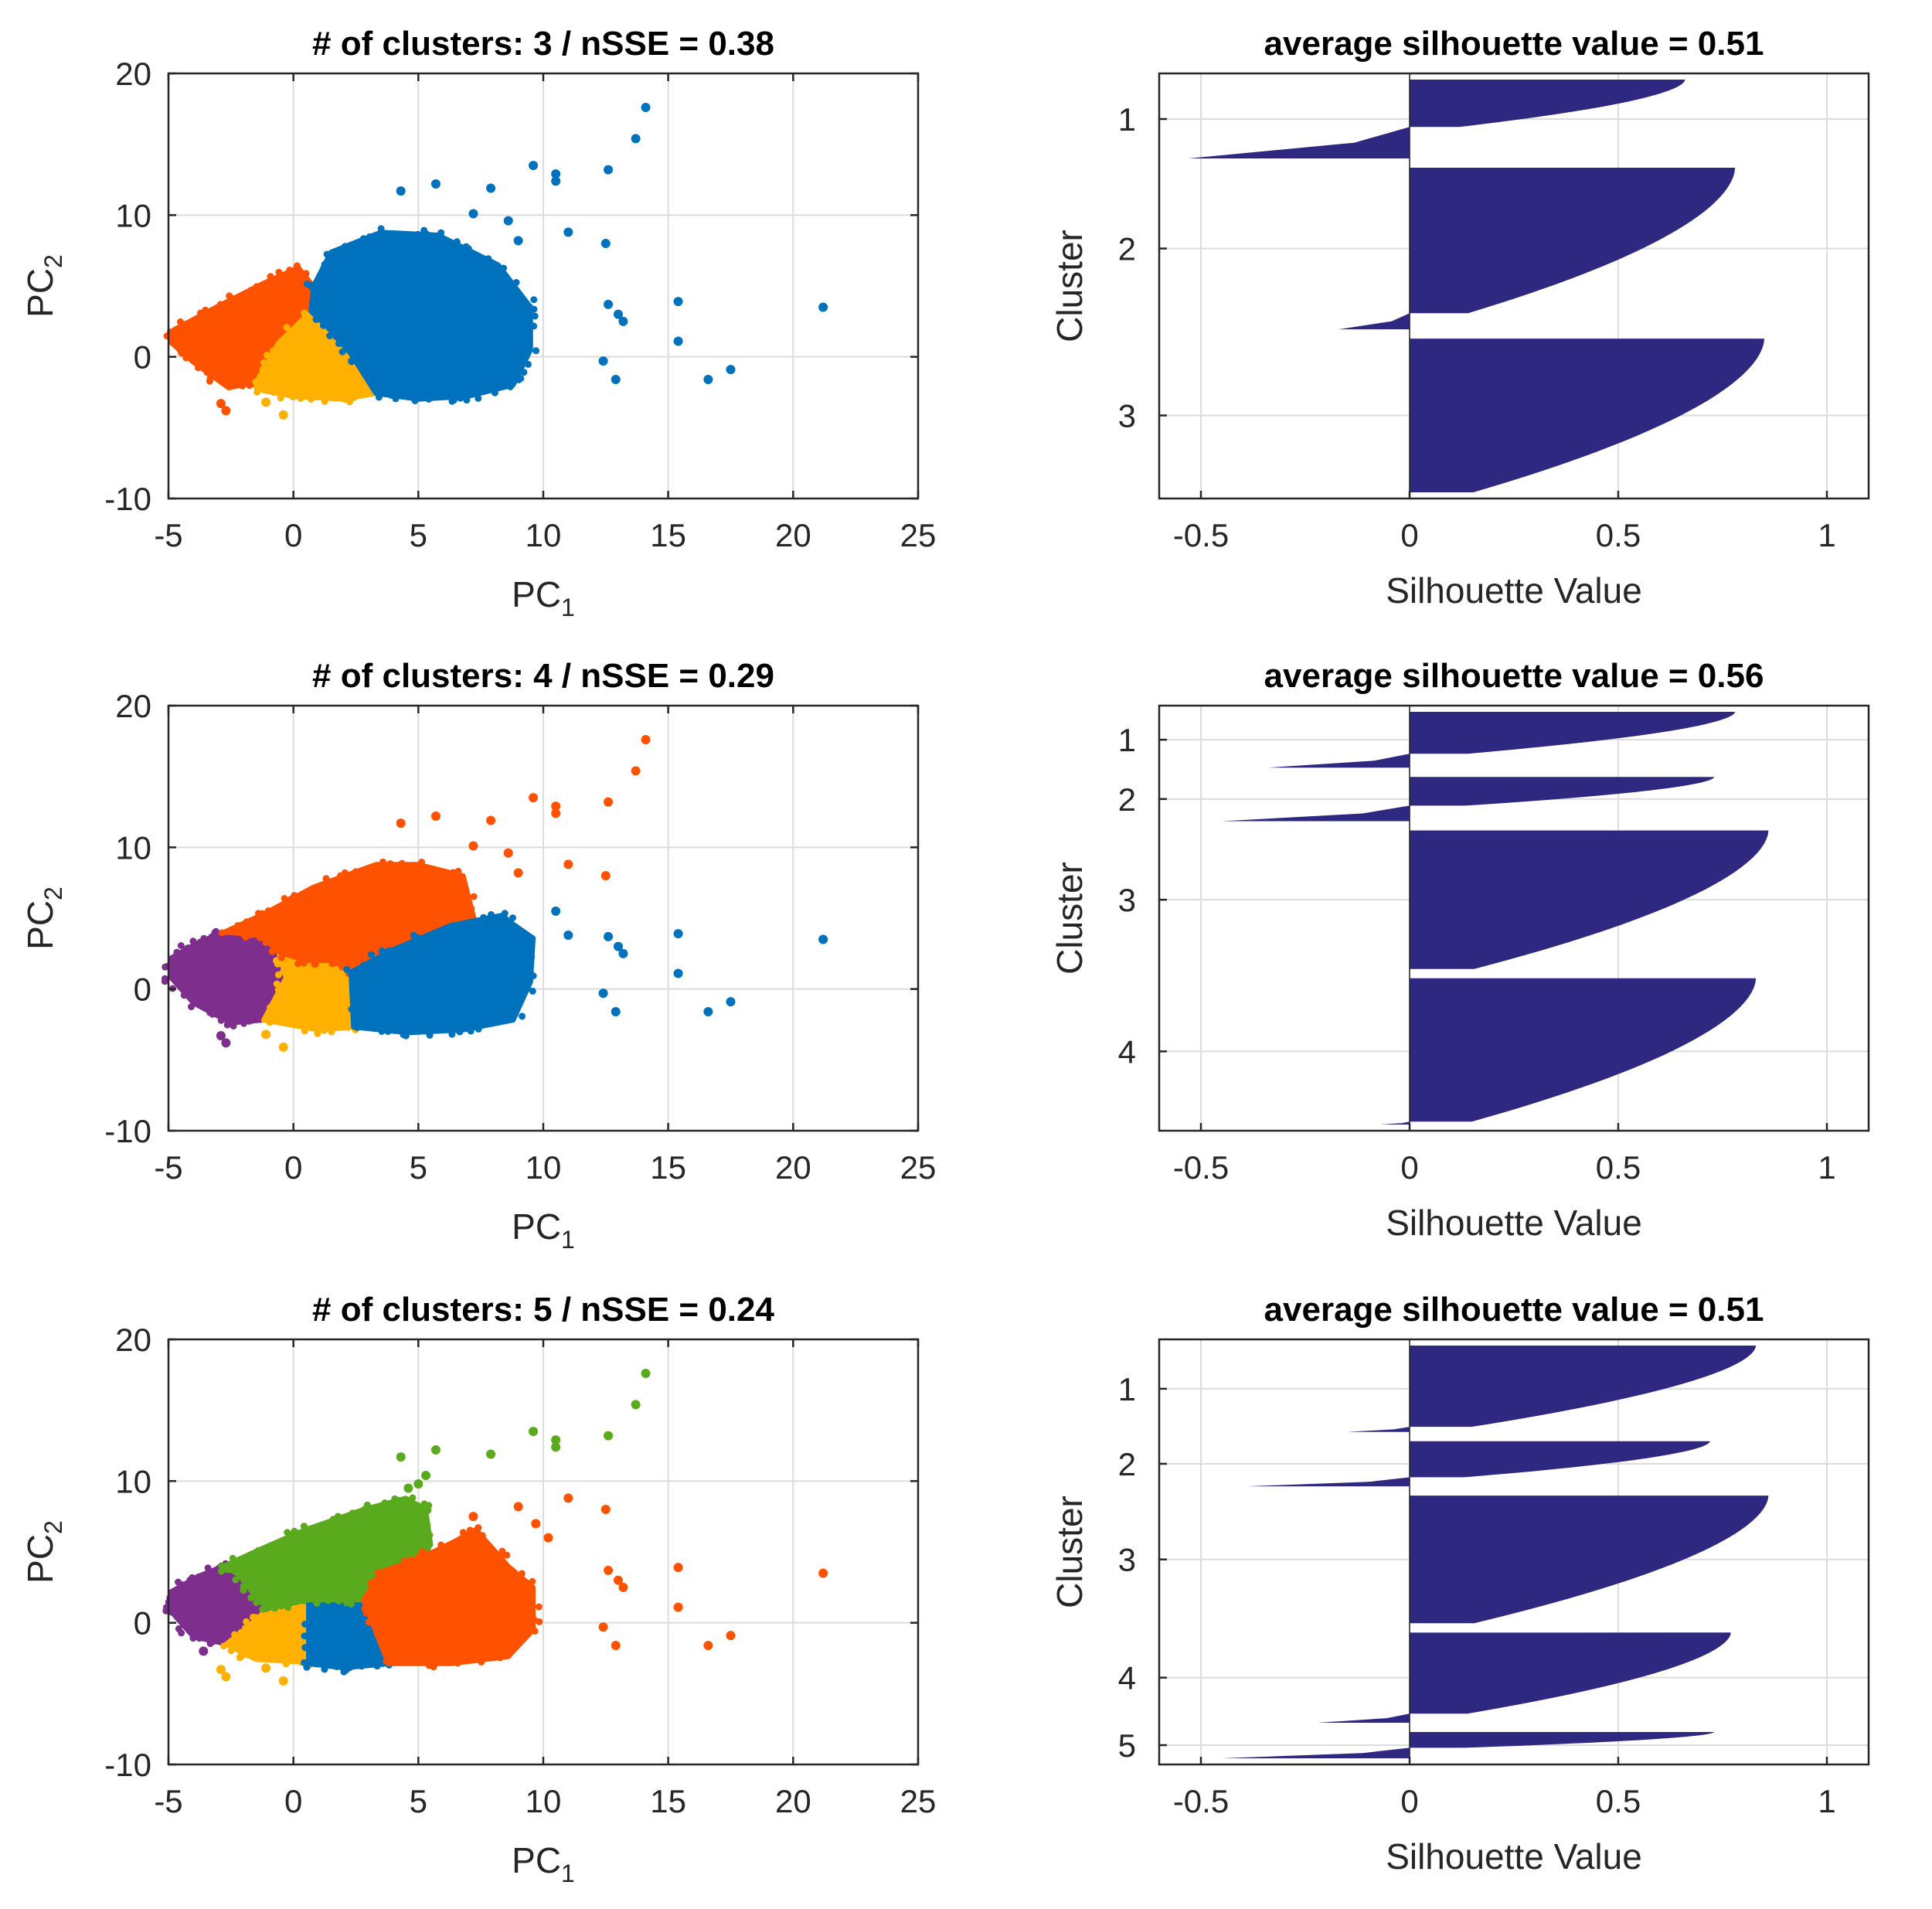 This screenshot has height=1909, width=1932. Describe the element at coordinates (133, 706) in the screenshot. I see `y-tick-label: 20` at that location.